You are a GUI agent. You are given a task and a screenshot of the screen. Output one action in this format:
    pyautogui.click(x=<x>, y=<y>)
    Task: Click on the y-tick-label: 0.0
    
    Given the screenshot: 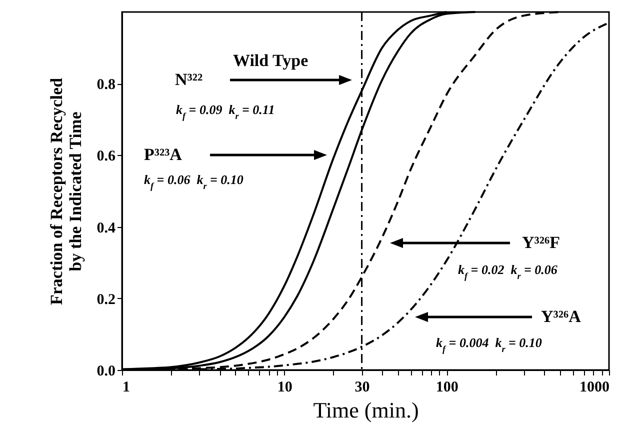 What is the action you would take?
    pyautogui.click(x=106, y=372)
    